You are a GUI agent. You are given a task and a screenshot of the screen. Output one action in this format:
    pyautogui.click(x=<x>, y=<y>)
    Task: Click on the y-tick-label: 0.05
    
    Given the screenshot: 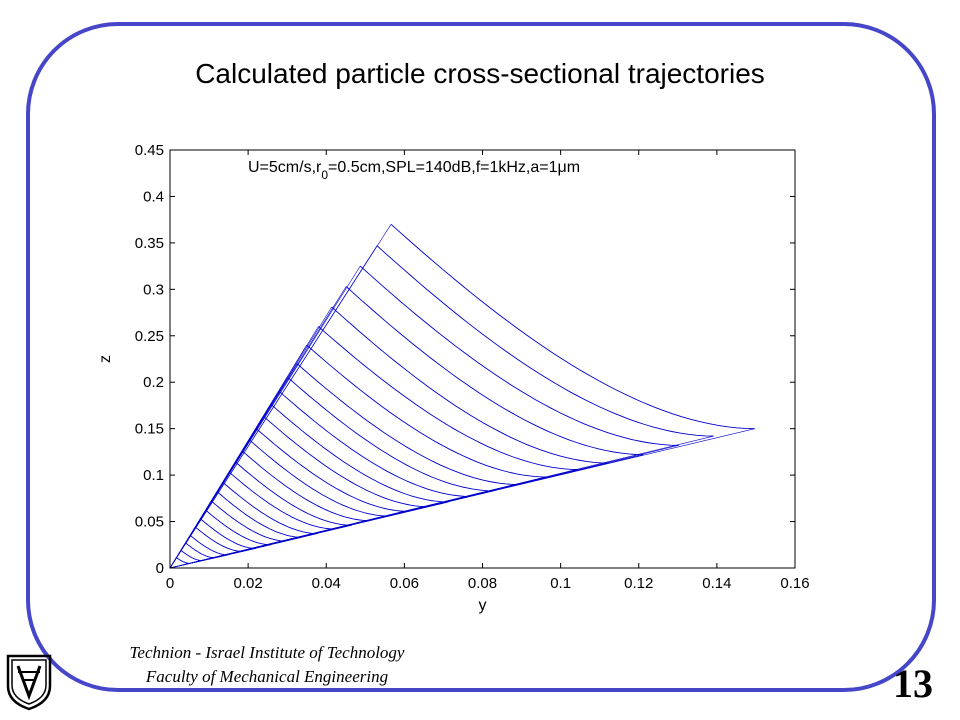 What is the action you would take?
    pyautogui.click(x=149, y=522)
    